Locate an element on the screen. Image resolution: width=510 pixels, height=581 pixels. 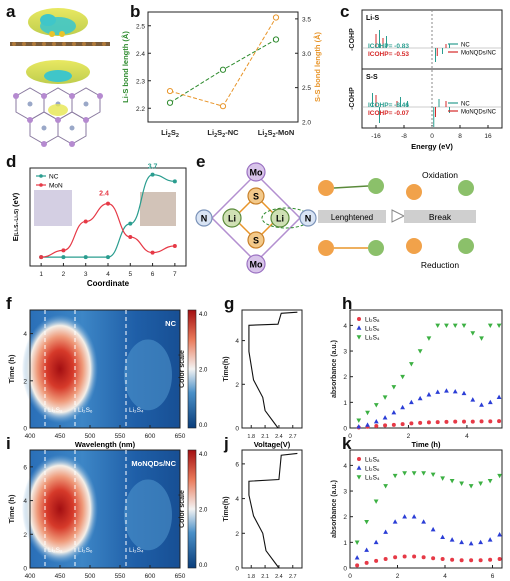
f-plot-marker-label: Li₂S₈ is located at coordinates (55, 410).